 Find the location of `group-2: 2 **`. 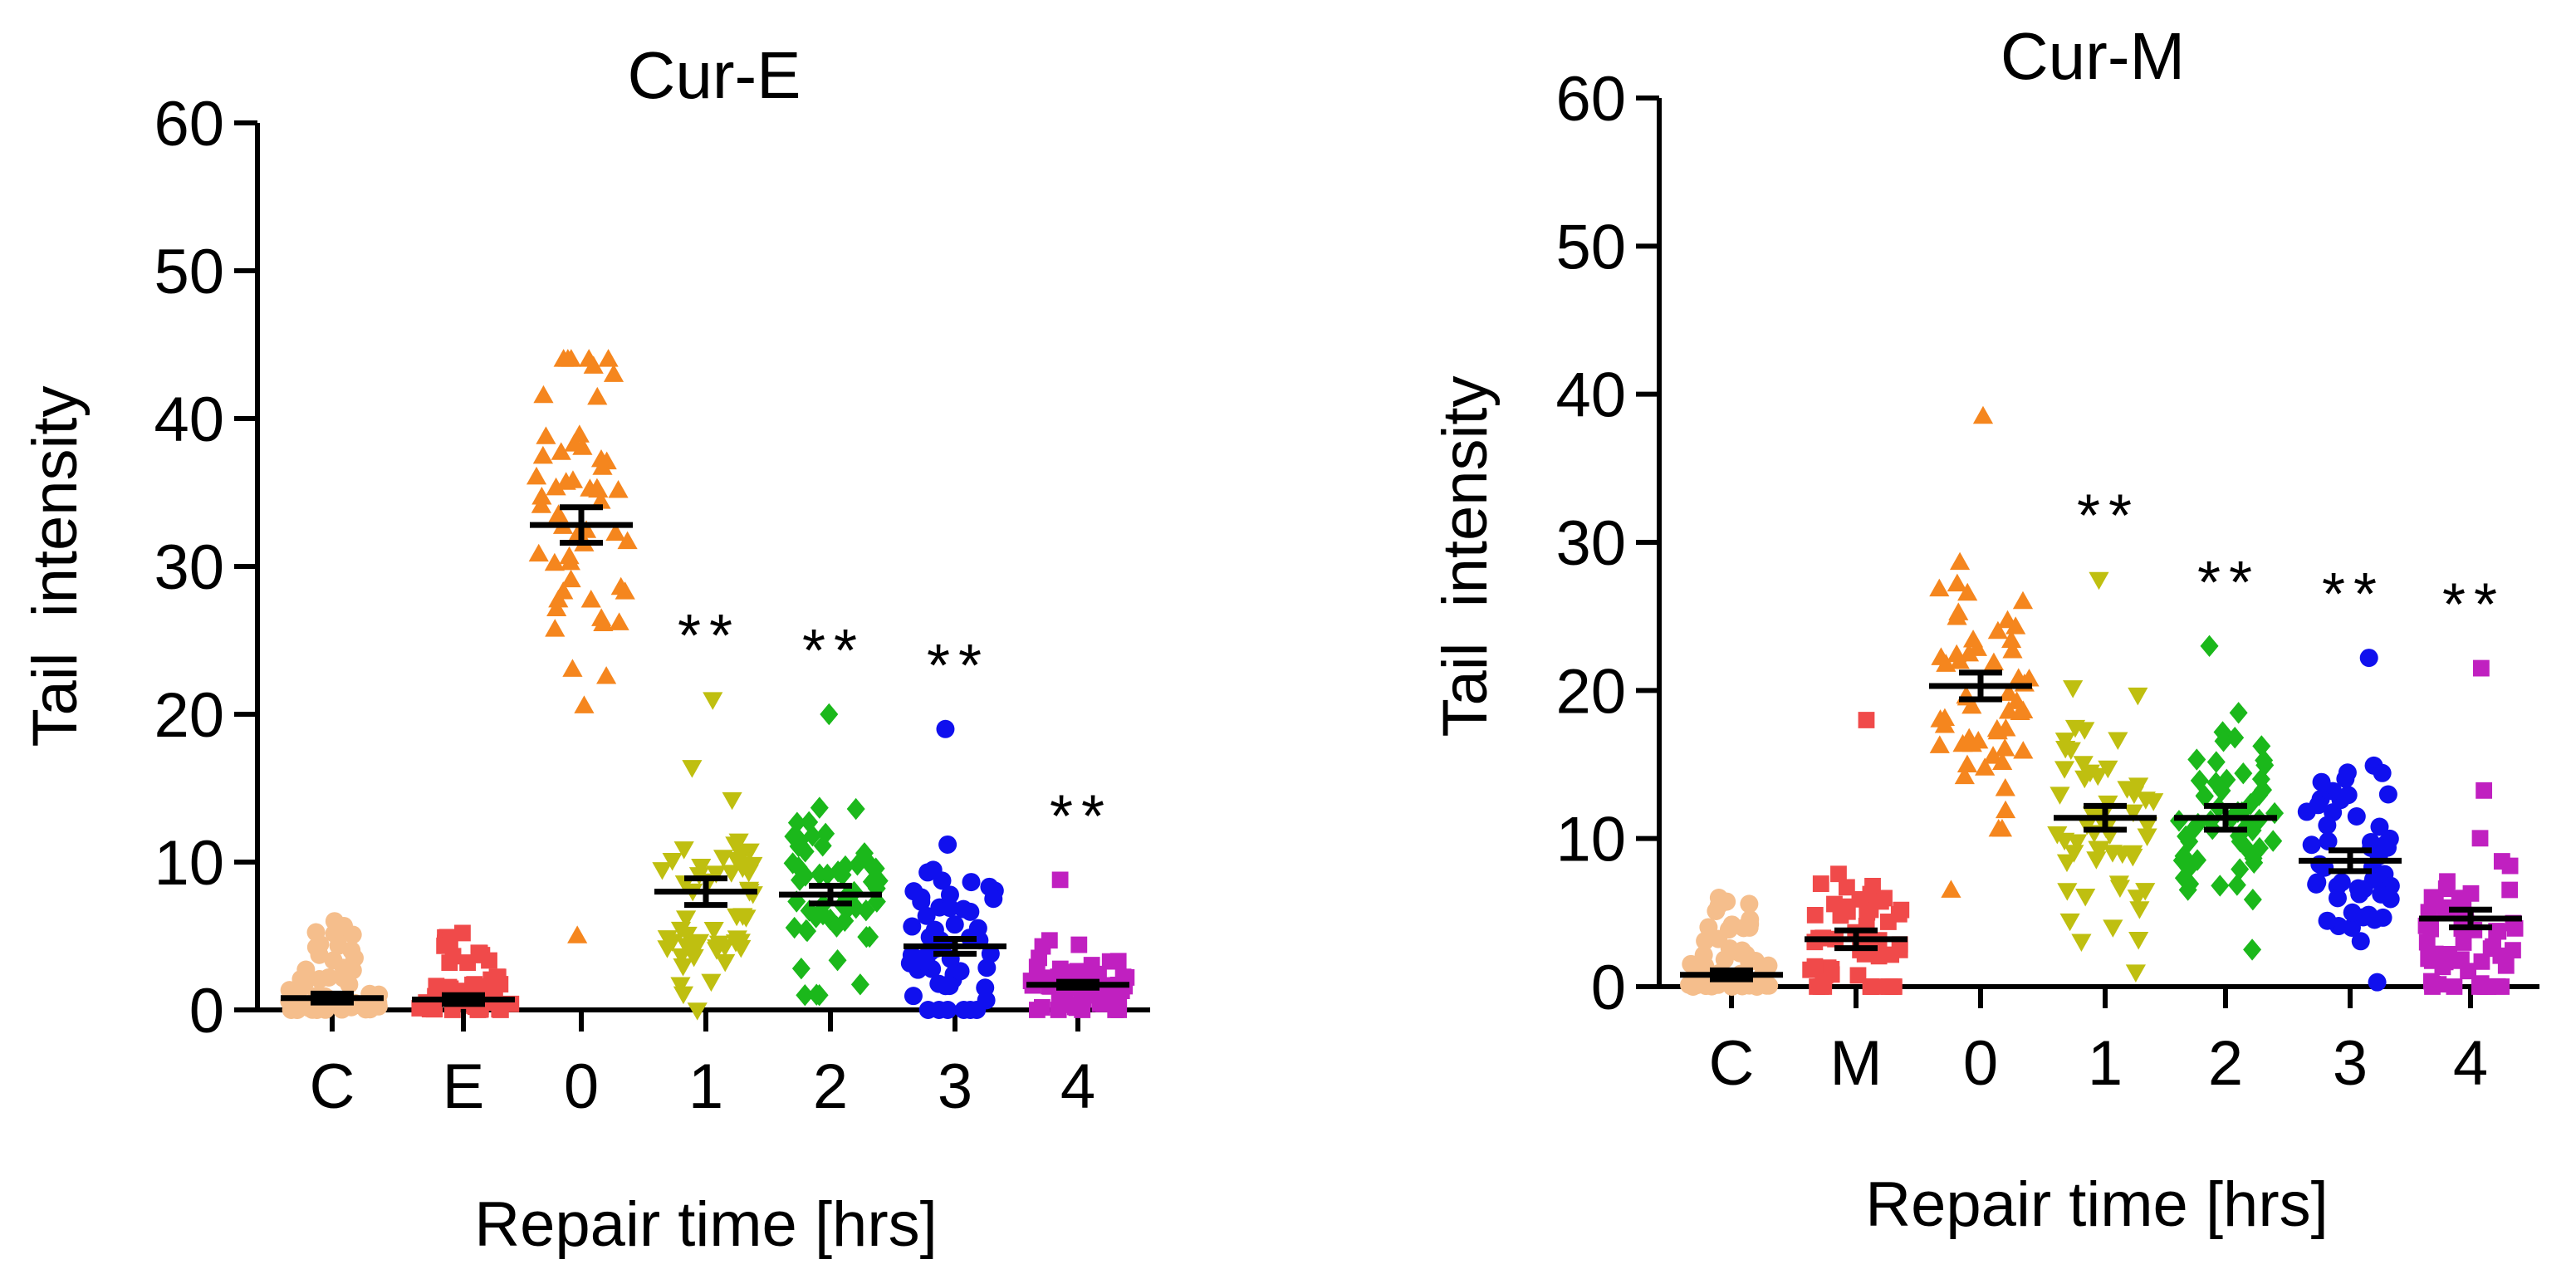

group-2: 2 ** is located at coordinates (834, 870).